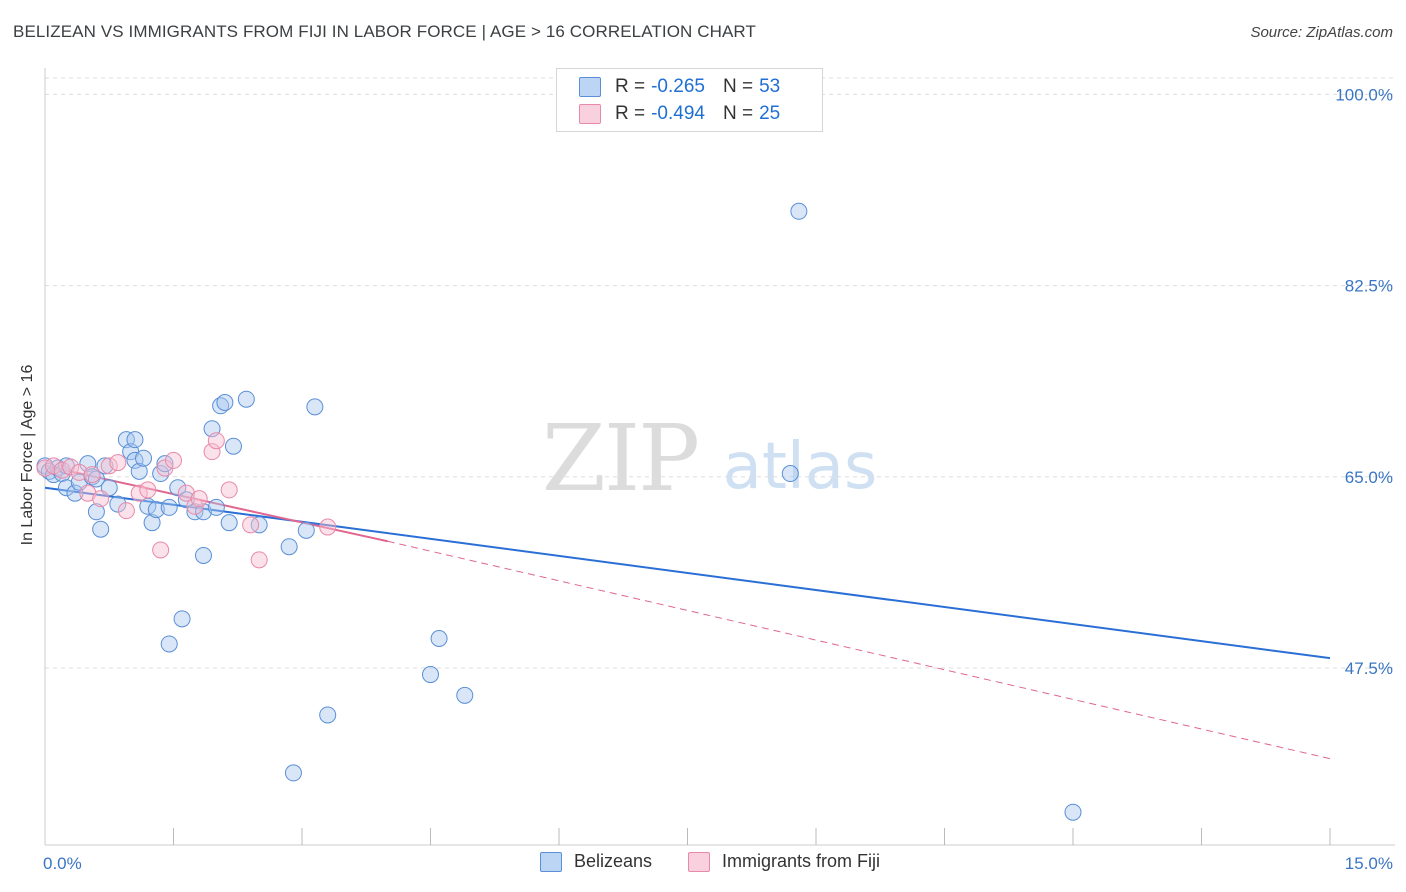 This screenshot has height=892, width=1406. What do you see at coordinates (770, 113) in the screenshot?
I see `legend-n-value: 25` at bounding box center [770, 113].